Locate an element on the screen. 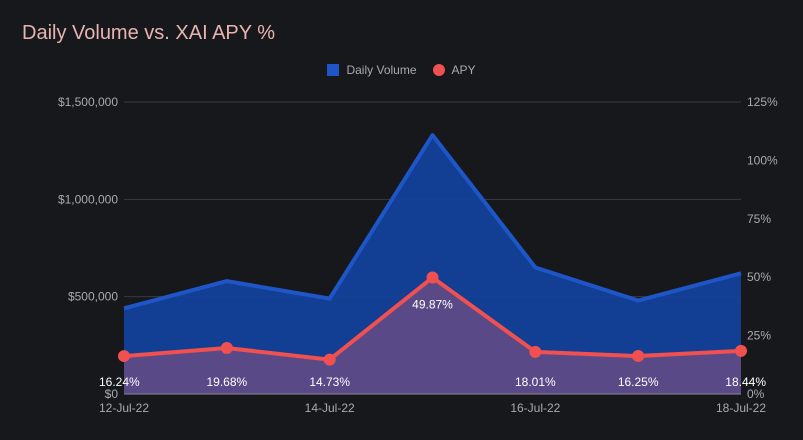 This screenshot has width=803, height=440. y-right-tick-label: 75% is located at coordinates (759, 219).